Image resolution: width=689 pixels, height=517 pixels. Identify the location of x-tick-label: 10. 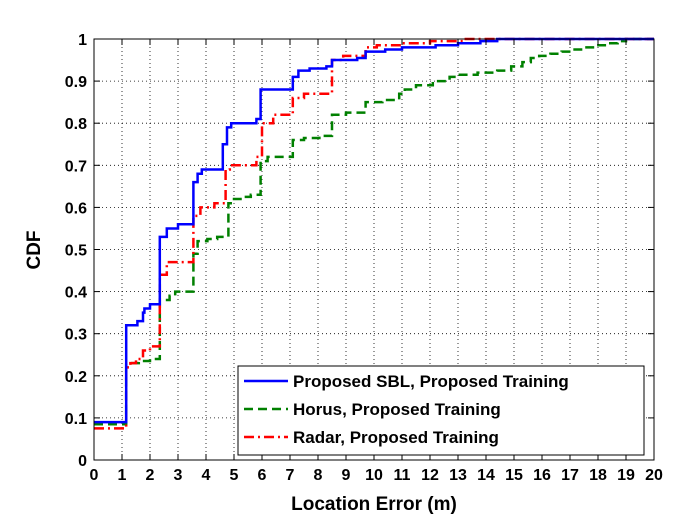
(374, 475).